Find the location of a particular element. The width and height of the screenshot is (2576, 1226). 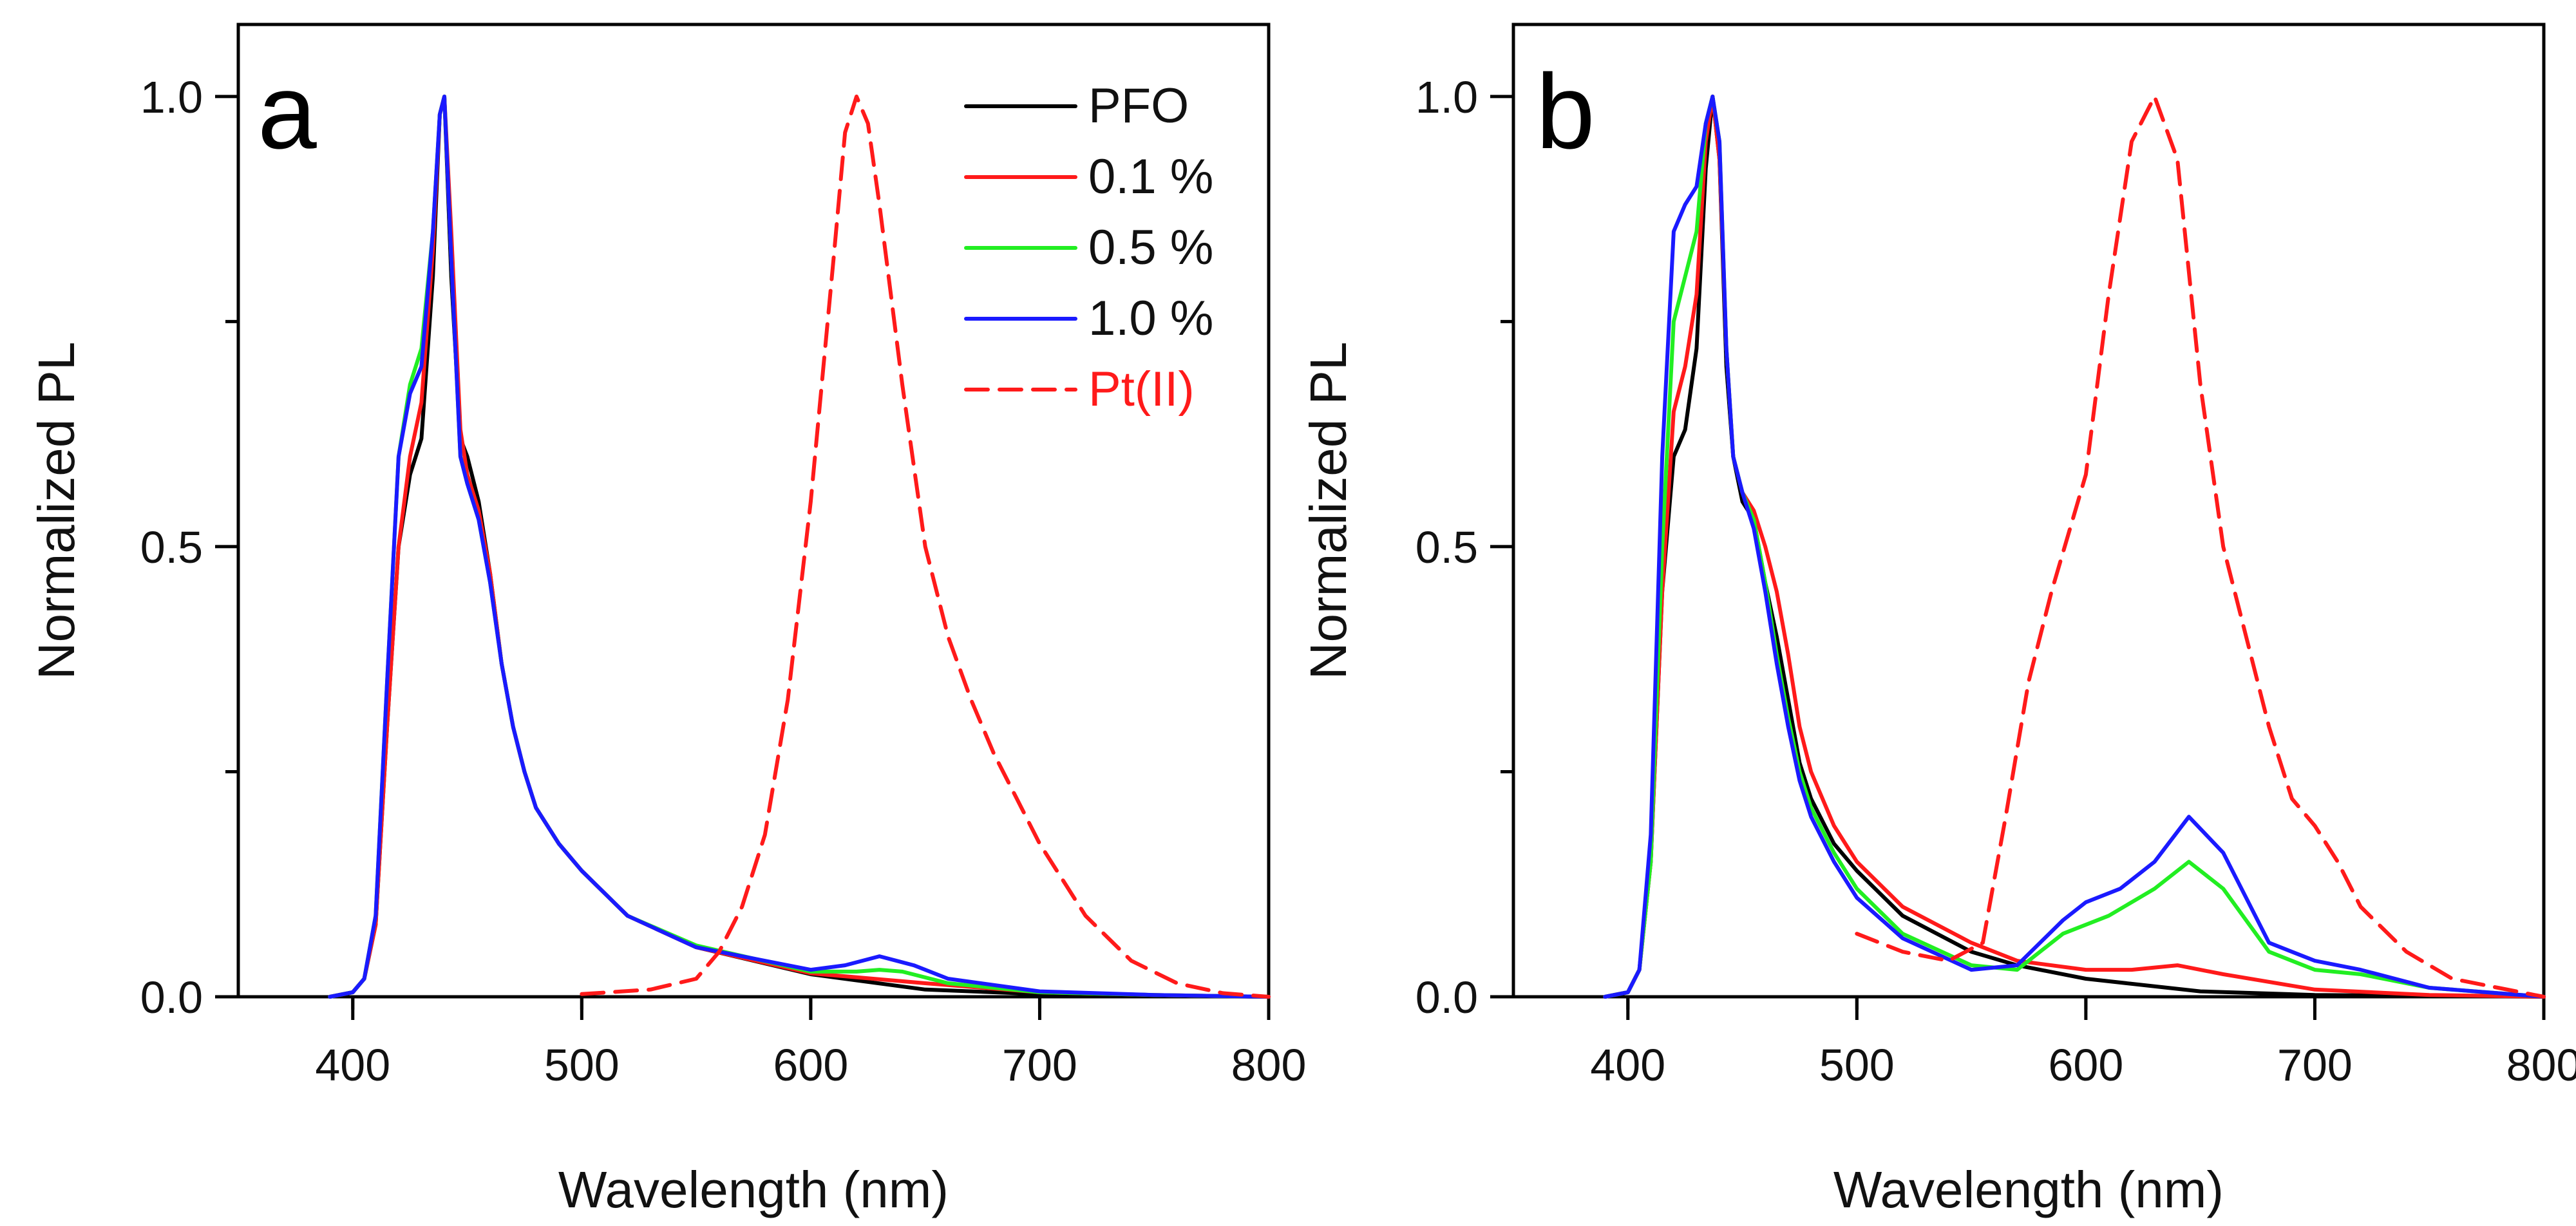

panel-b-x-tick-label: 700 is located at coordinates (2315, 1065).